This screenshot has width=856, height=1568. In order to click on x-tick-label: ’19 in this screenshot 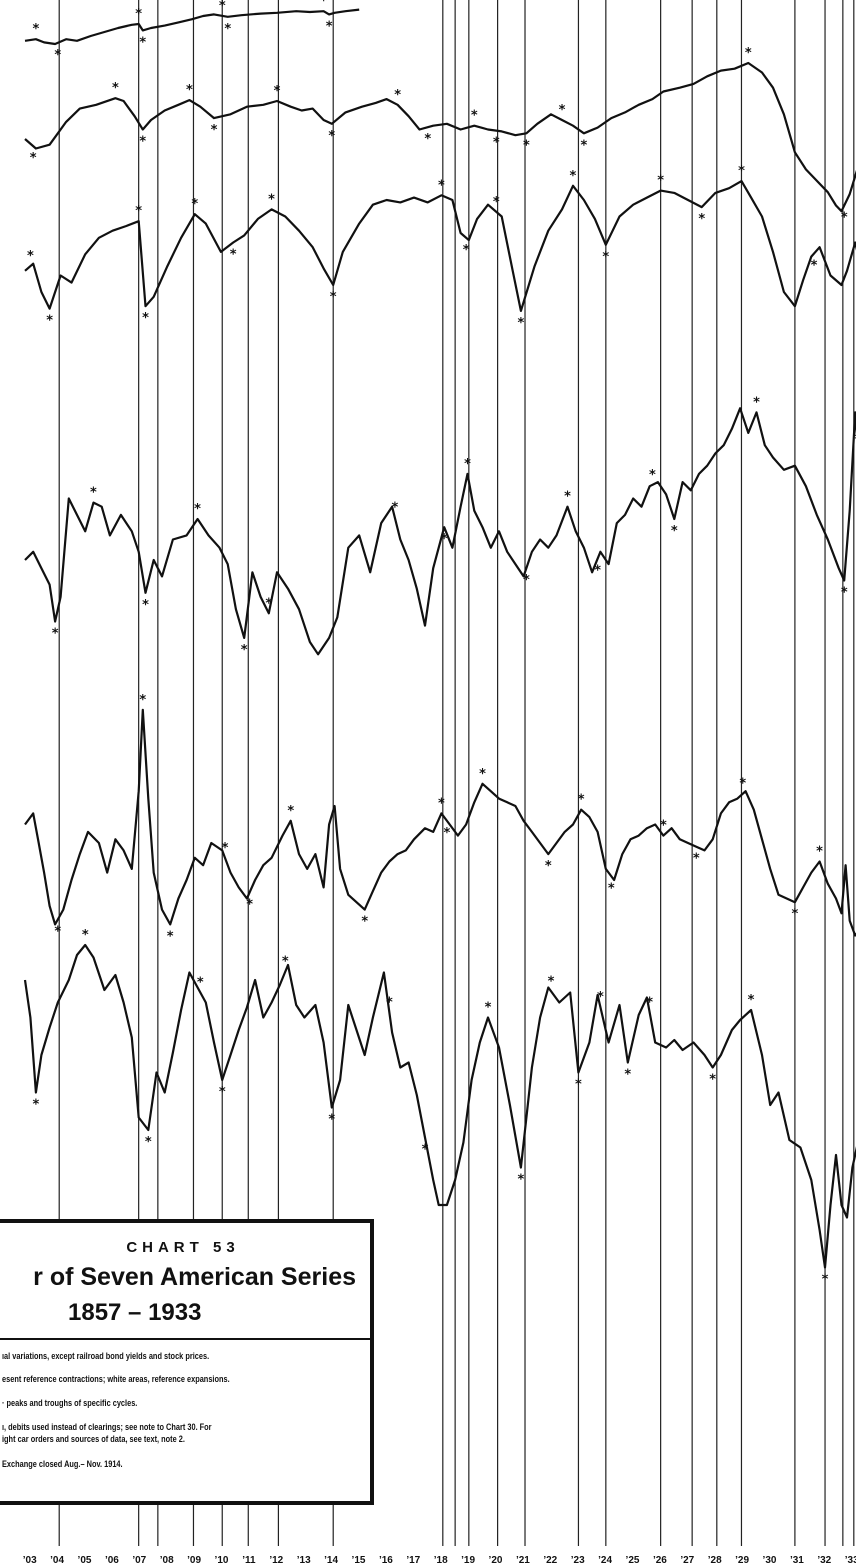, I will do `click(468, 1560)`.